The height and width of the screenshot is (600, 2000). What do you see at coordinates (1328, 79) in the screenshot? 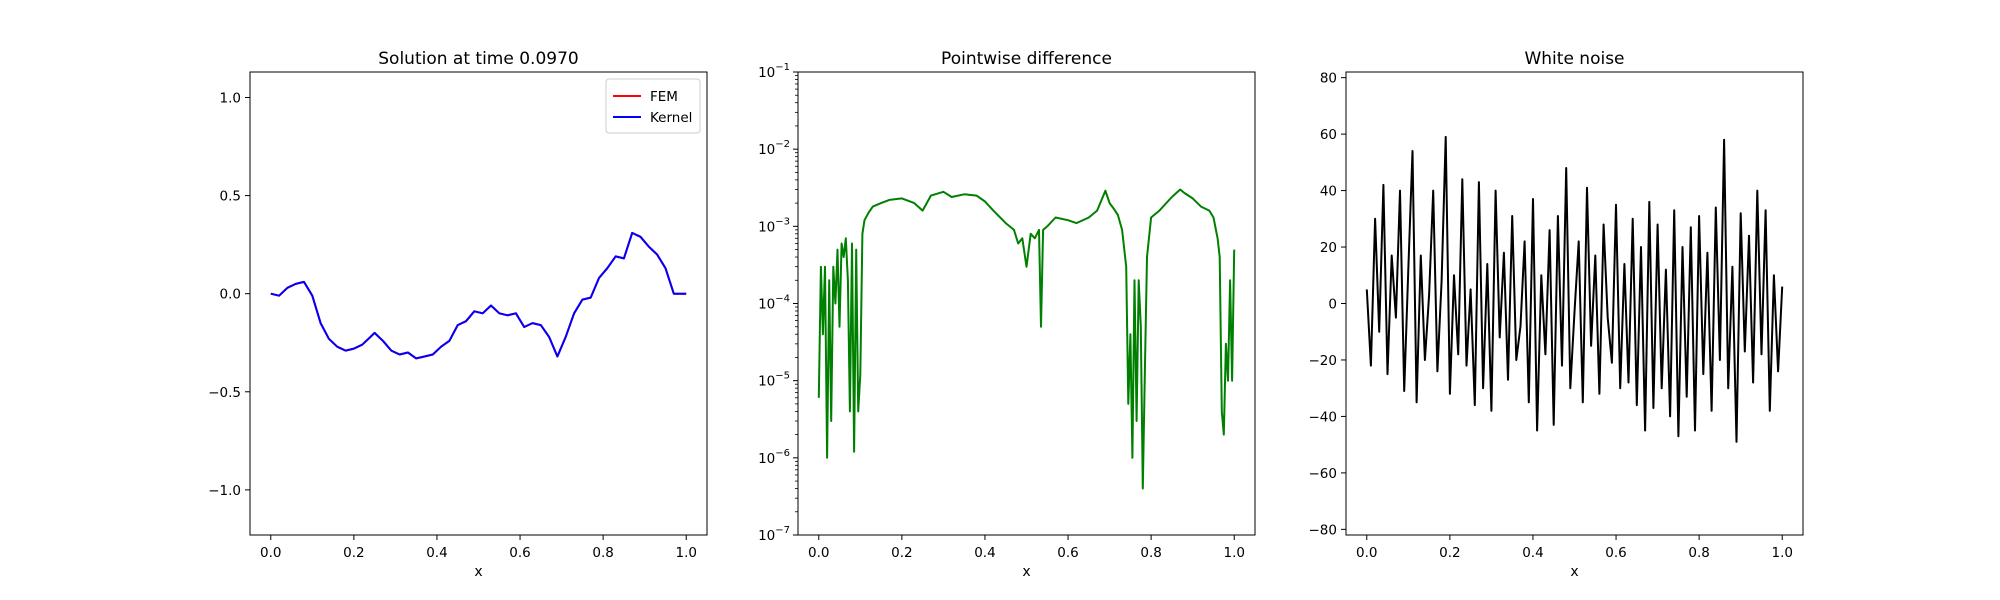
I see `y-tick-label: 80` at bounding box center [1328, 79].